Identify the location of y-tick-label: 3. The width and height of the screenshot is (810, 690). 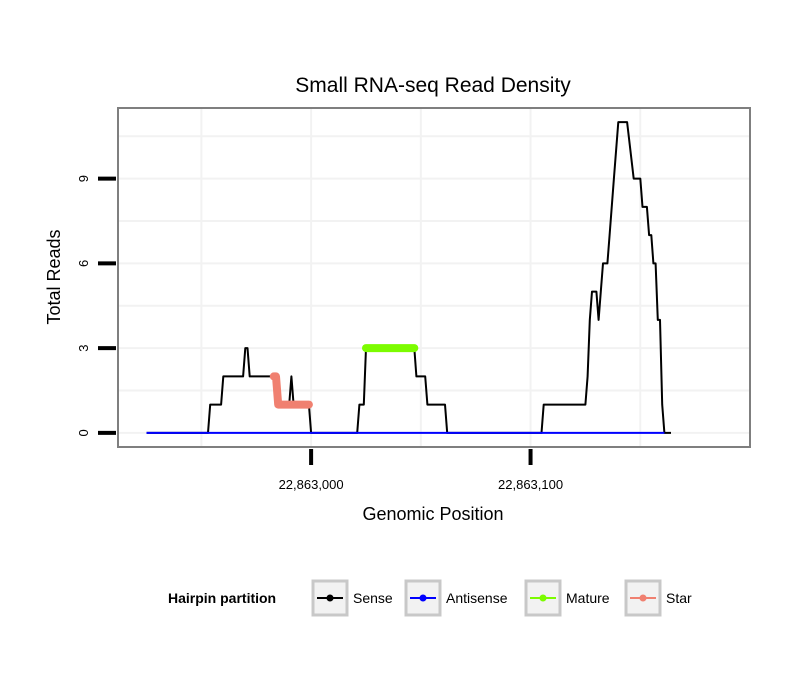
(83, 348).